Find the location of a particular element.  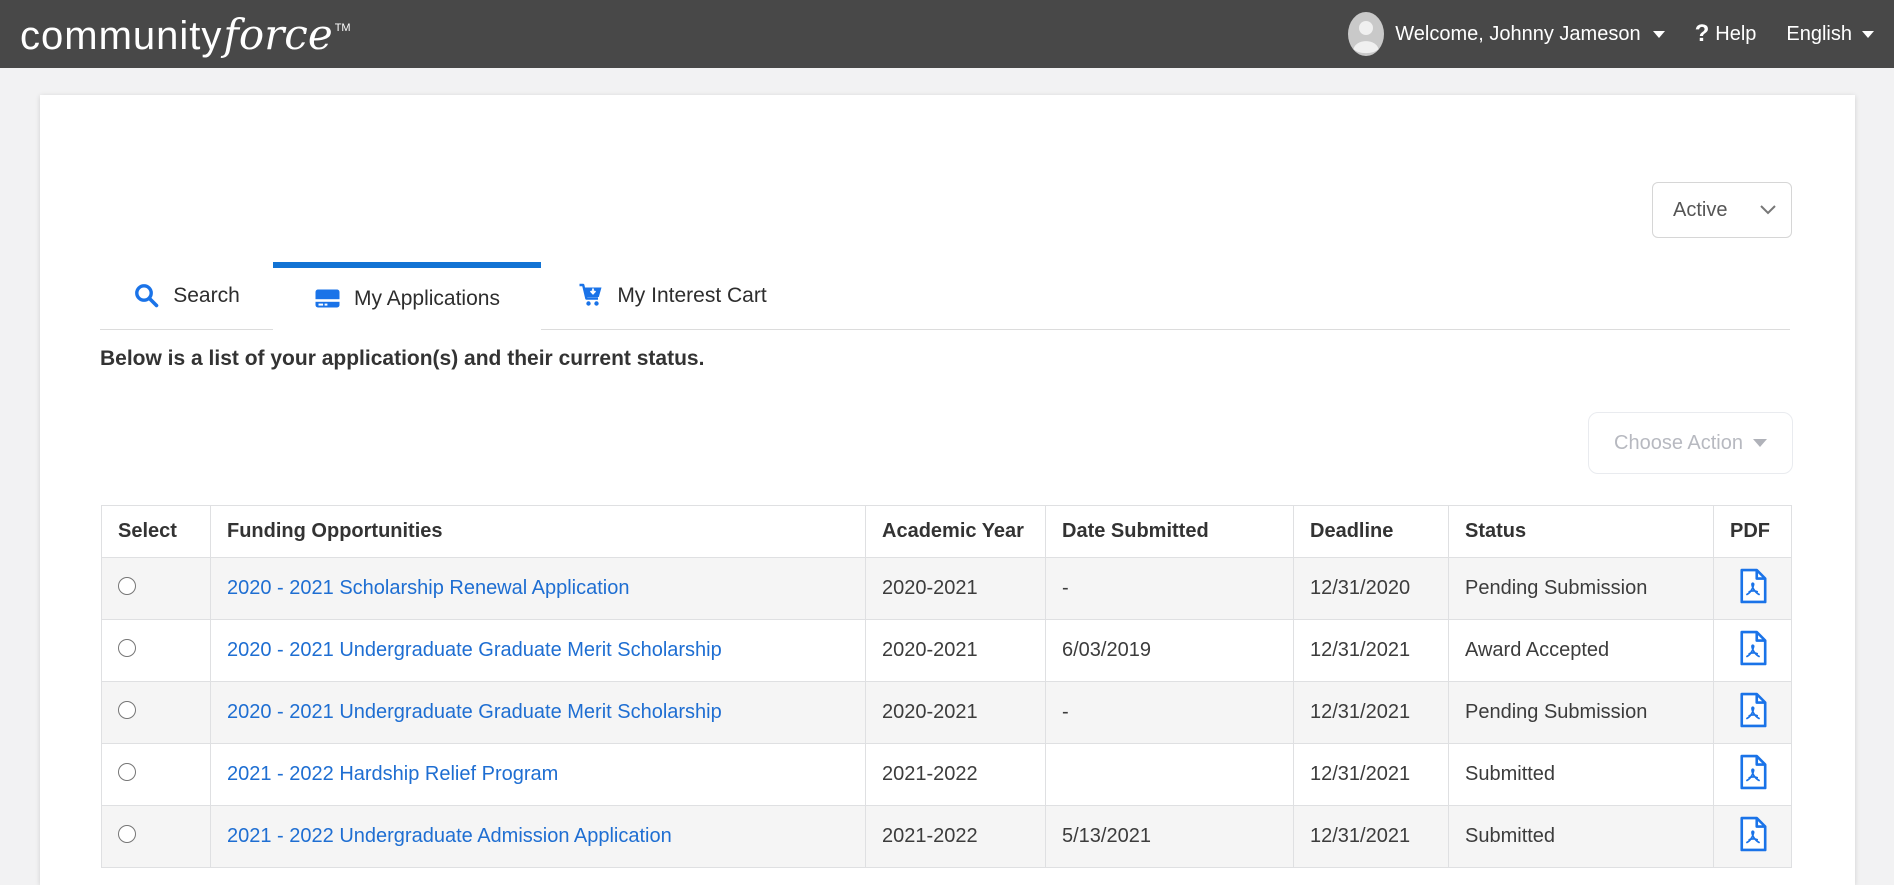

deadline-cell: 12/31/2020 is located at coordinates (1371, 588).